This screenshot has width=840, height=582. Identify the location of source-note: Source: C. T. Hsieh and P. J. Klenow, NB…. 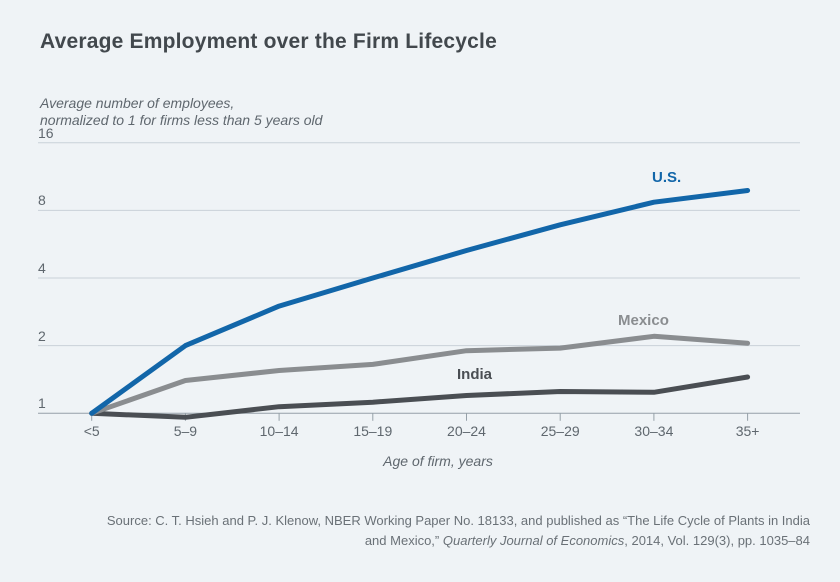
(415, 531).